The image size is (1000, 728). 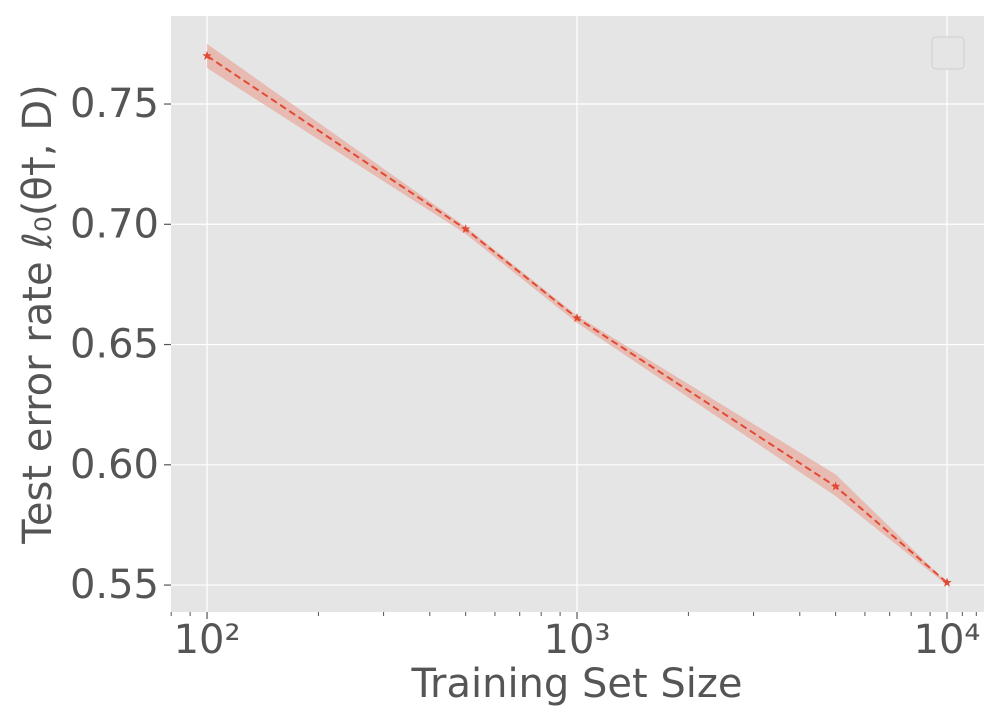 I want to click on y-axis-label: Test error rate ℓ₀(θ†, D), so click(x=38, y=314).